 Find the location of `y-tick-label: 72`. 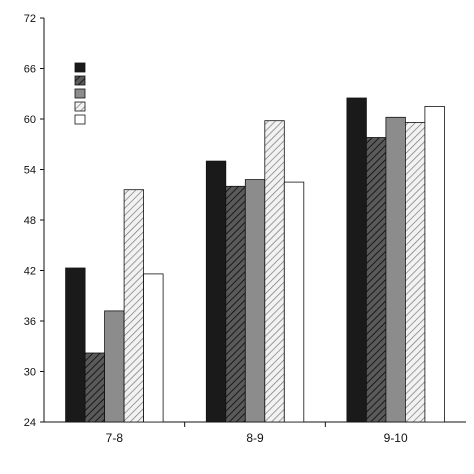

y-tick-label: 72 is located at coordinates (30, 19).